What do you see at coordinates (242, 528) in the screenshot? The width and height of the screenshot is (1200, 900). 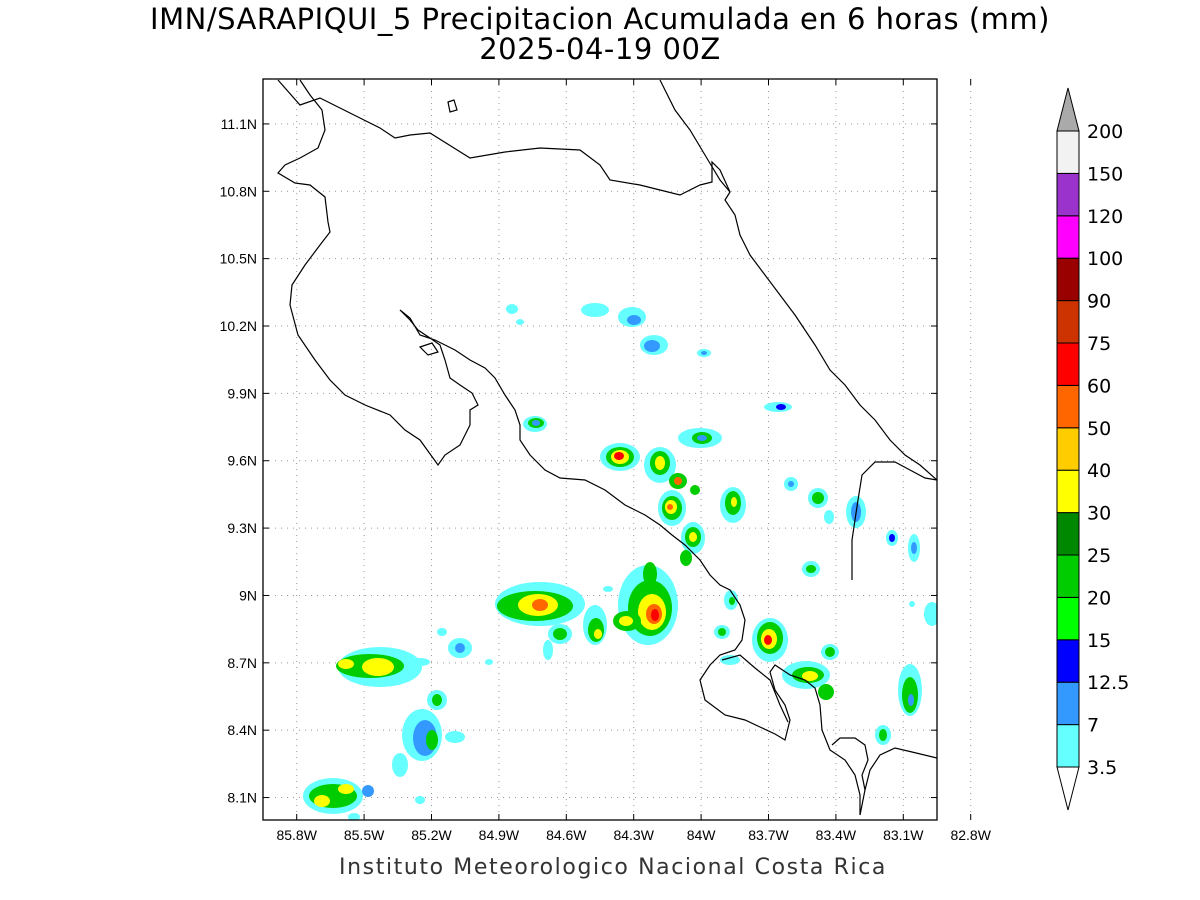 I see `lat-tick-label: 9.3N` at bounding box center [242, 528].